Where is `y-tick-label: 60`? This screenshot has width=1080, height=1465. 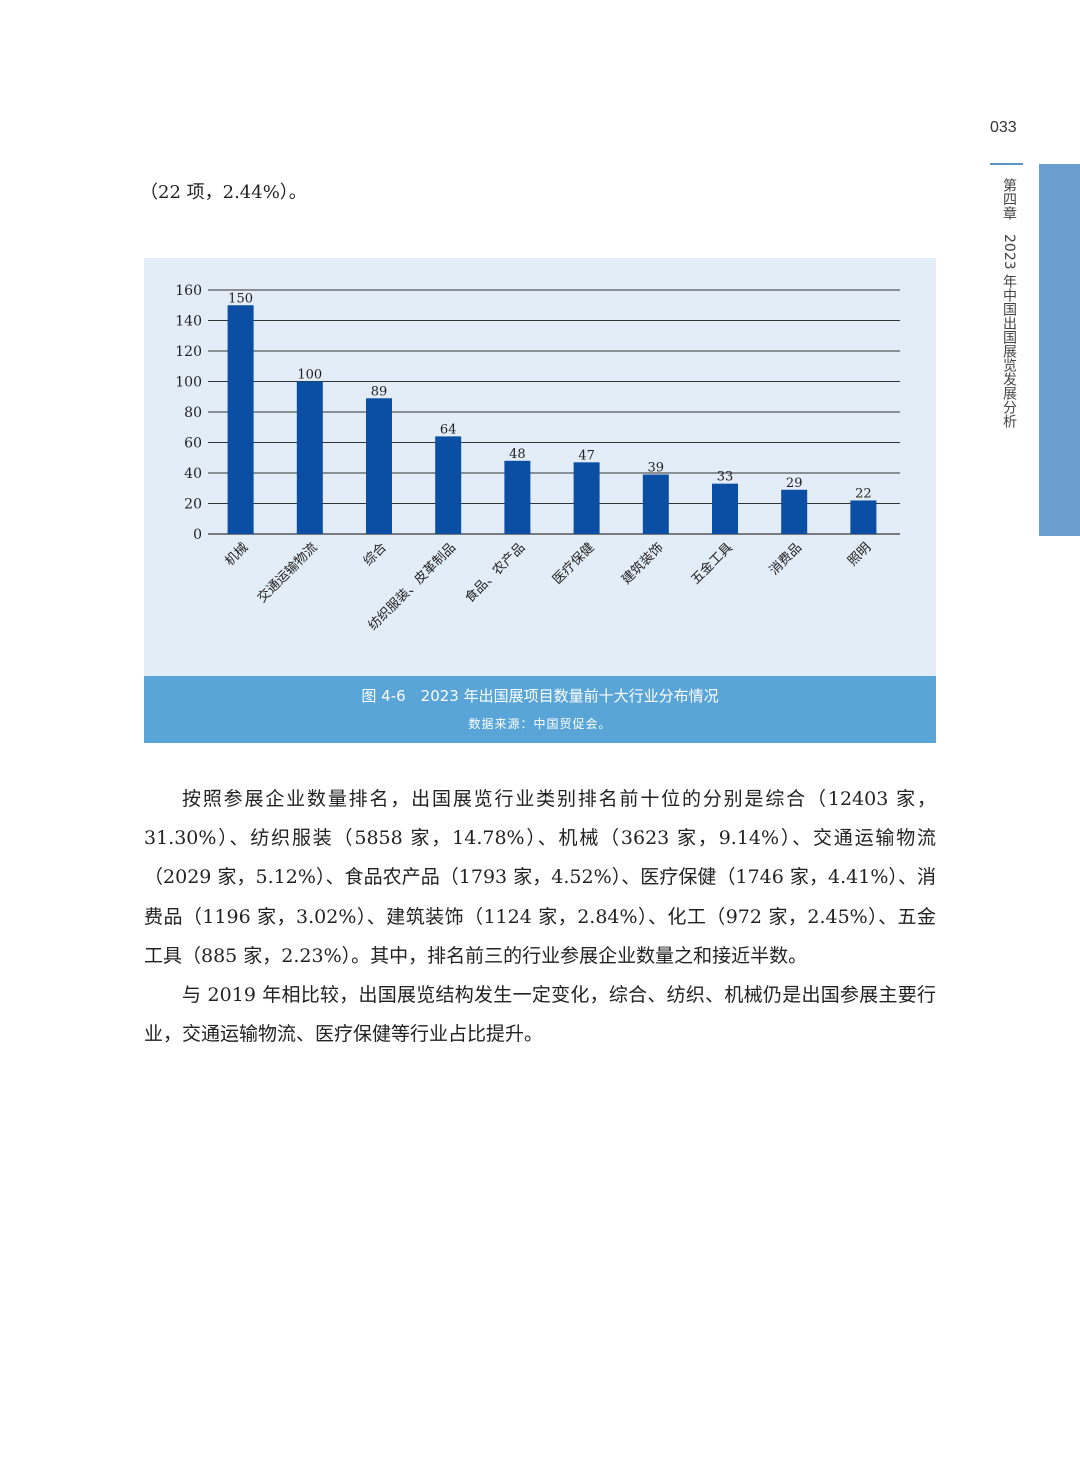
y-tick-label: 60 is located at coordinates (193, 444).